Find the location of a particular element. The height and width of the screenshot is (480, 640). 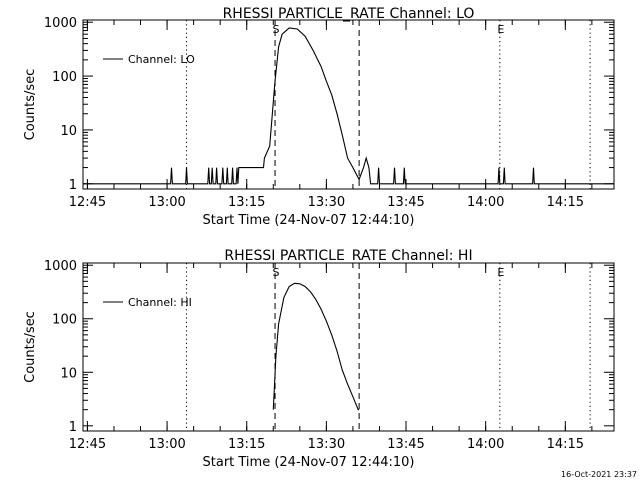

footer-timestamp: 16-Oct-2021 23:37 is located at coordinates (599, 474).